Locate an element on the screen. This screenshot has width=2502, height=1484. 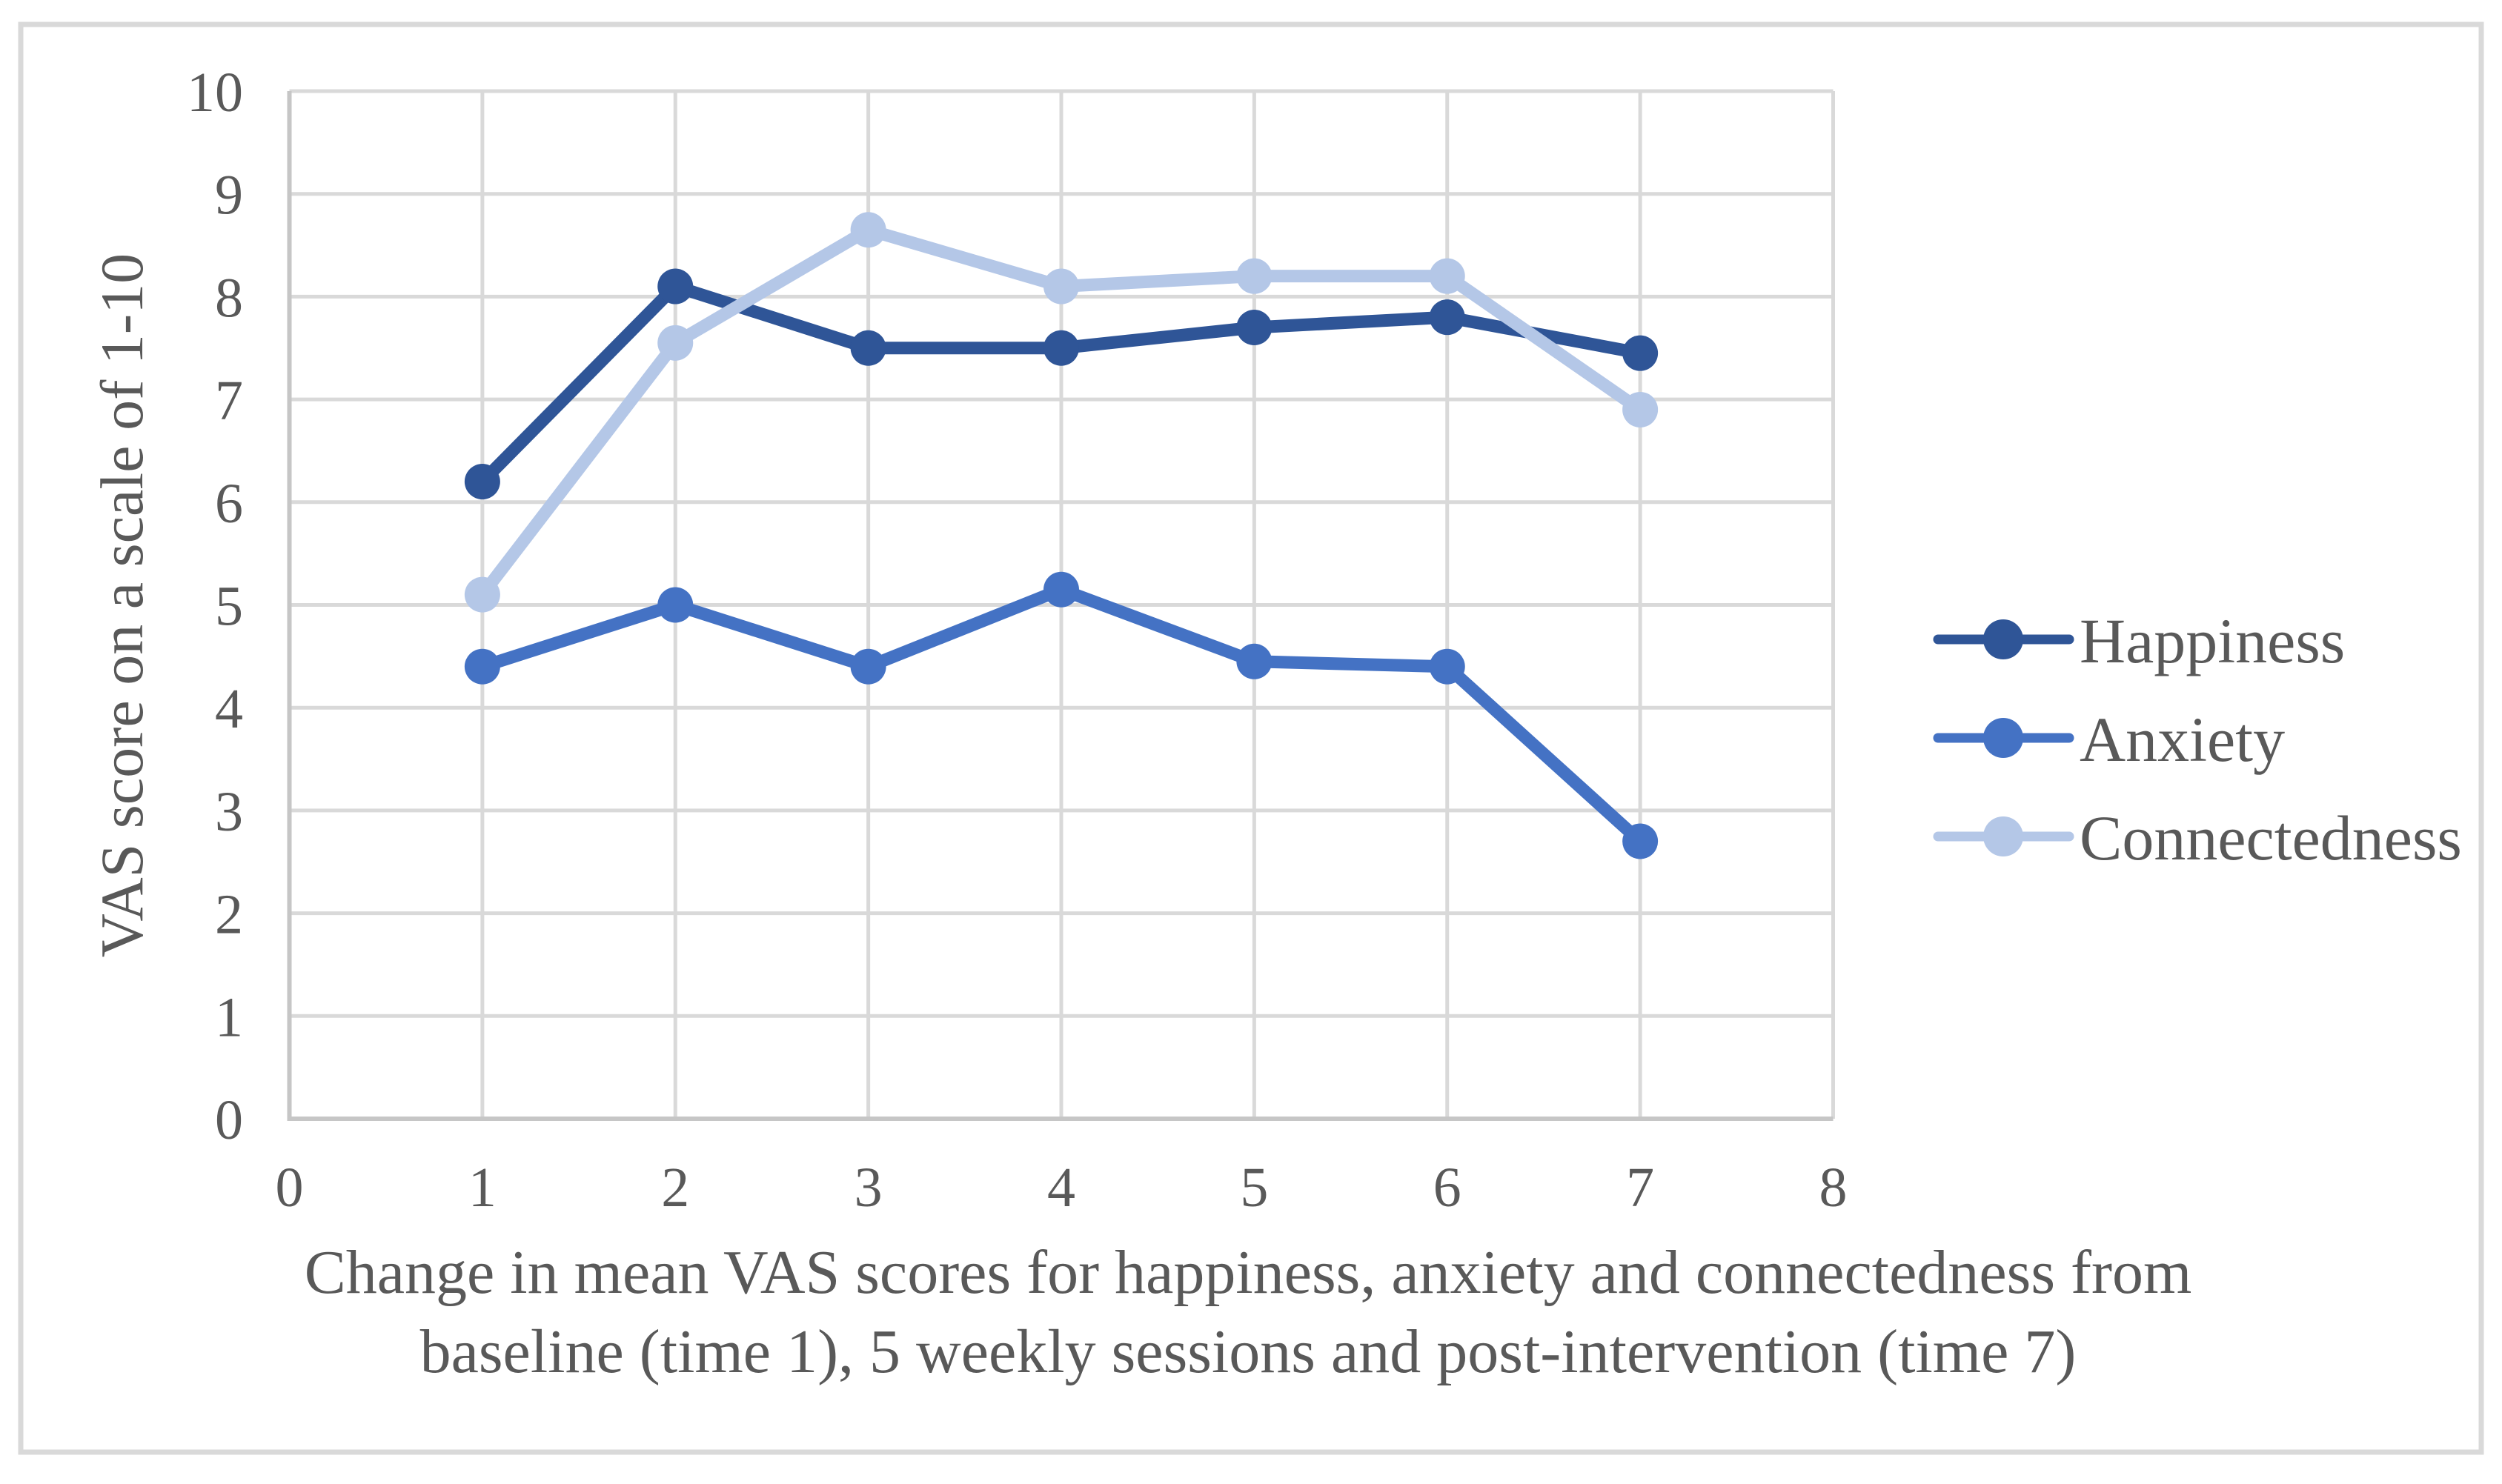
x-tick-label-4: 4 is located at coordinates (1061, 1188).